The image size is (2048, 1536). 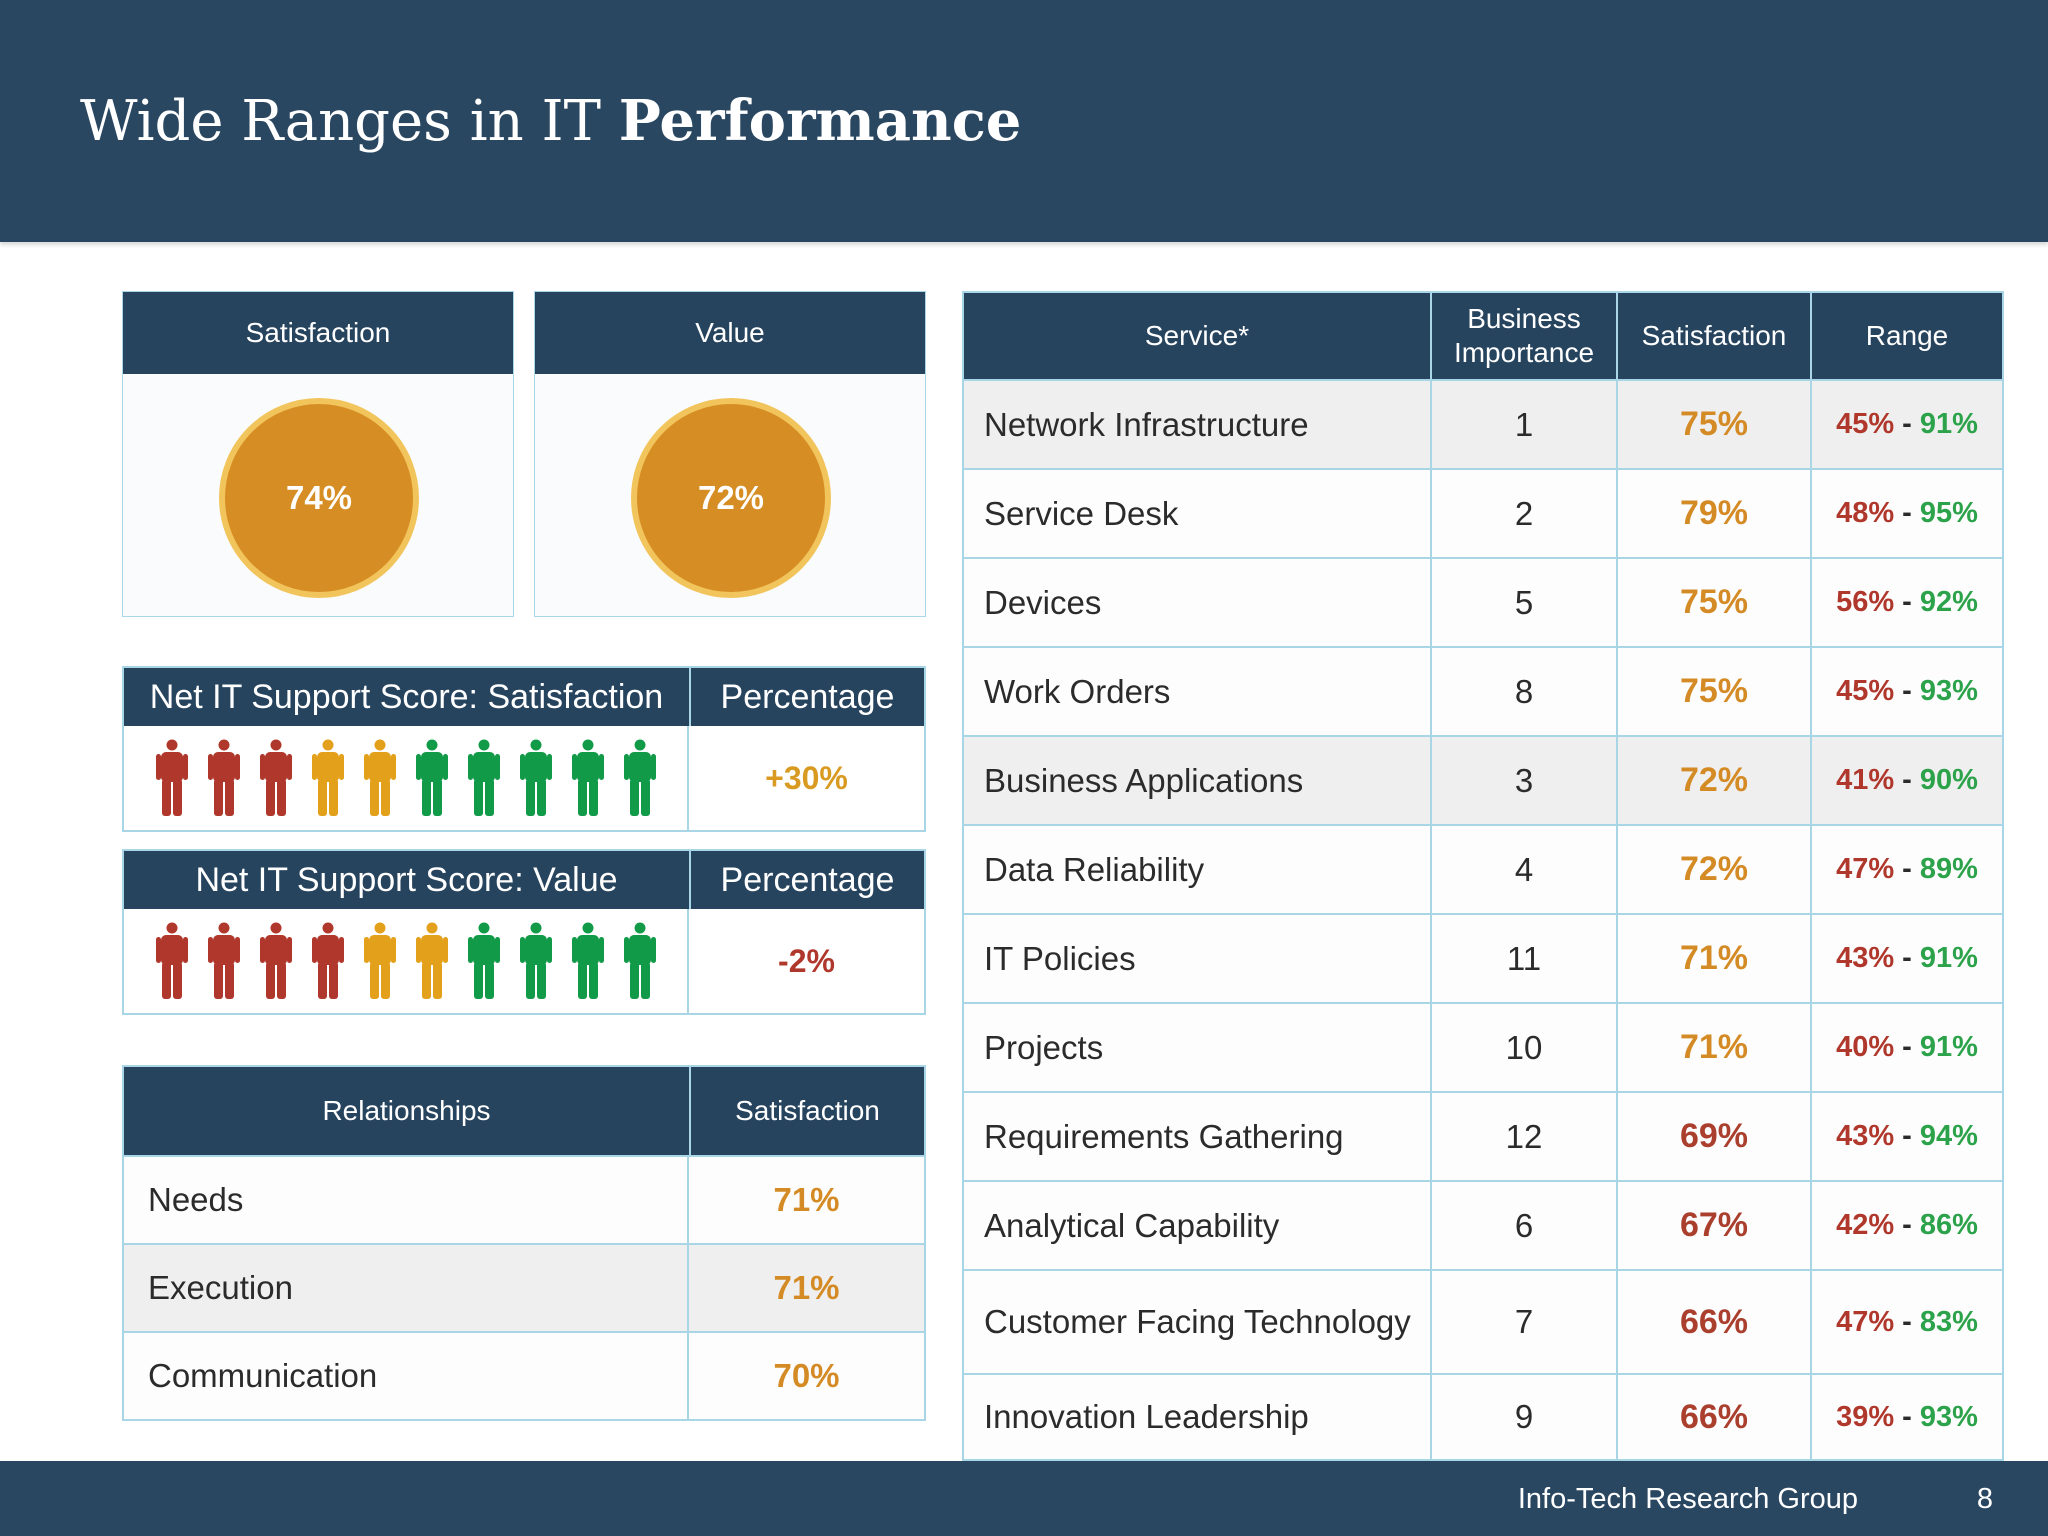 I want to click on service-range: 40% -91%, so click(x=1907, y=1047).